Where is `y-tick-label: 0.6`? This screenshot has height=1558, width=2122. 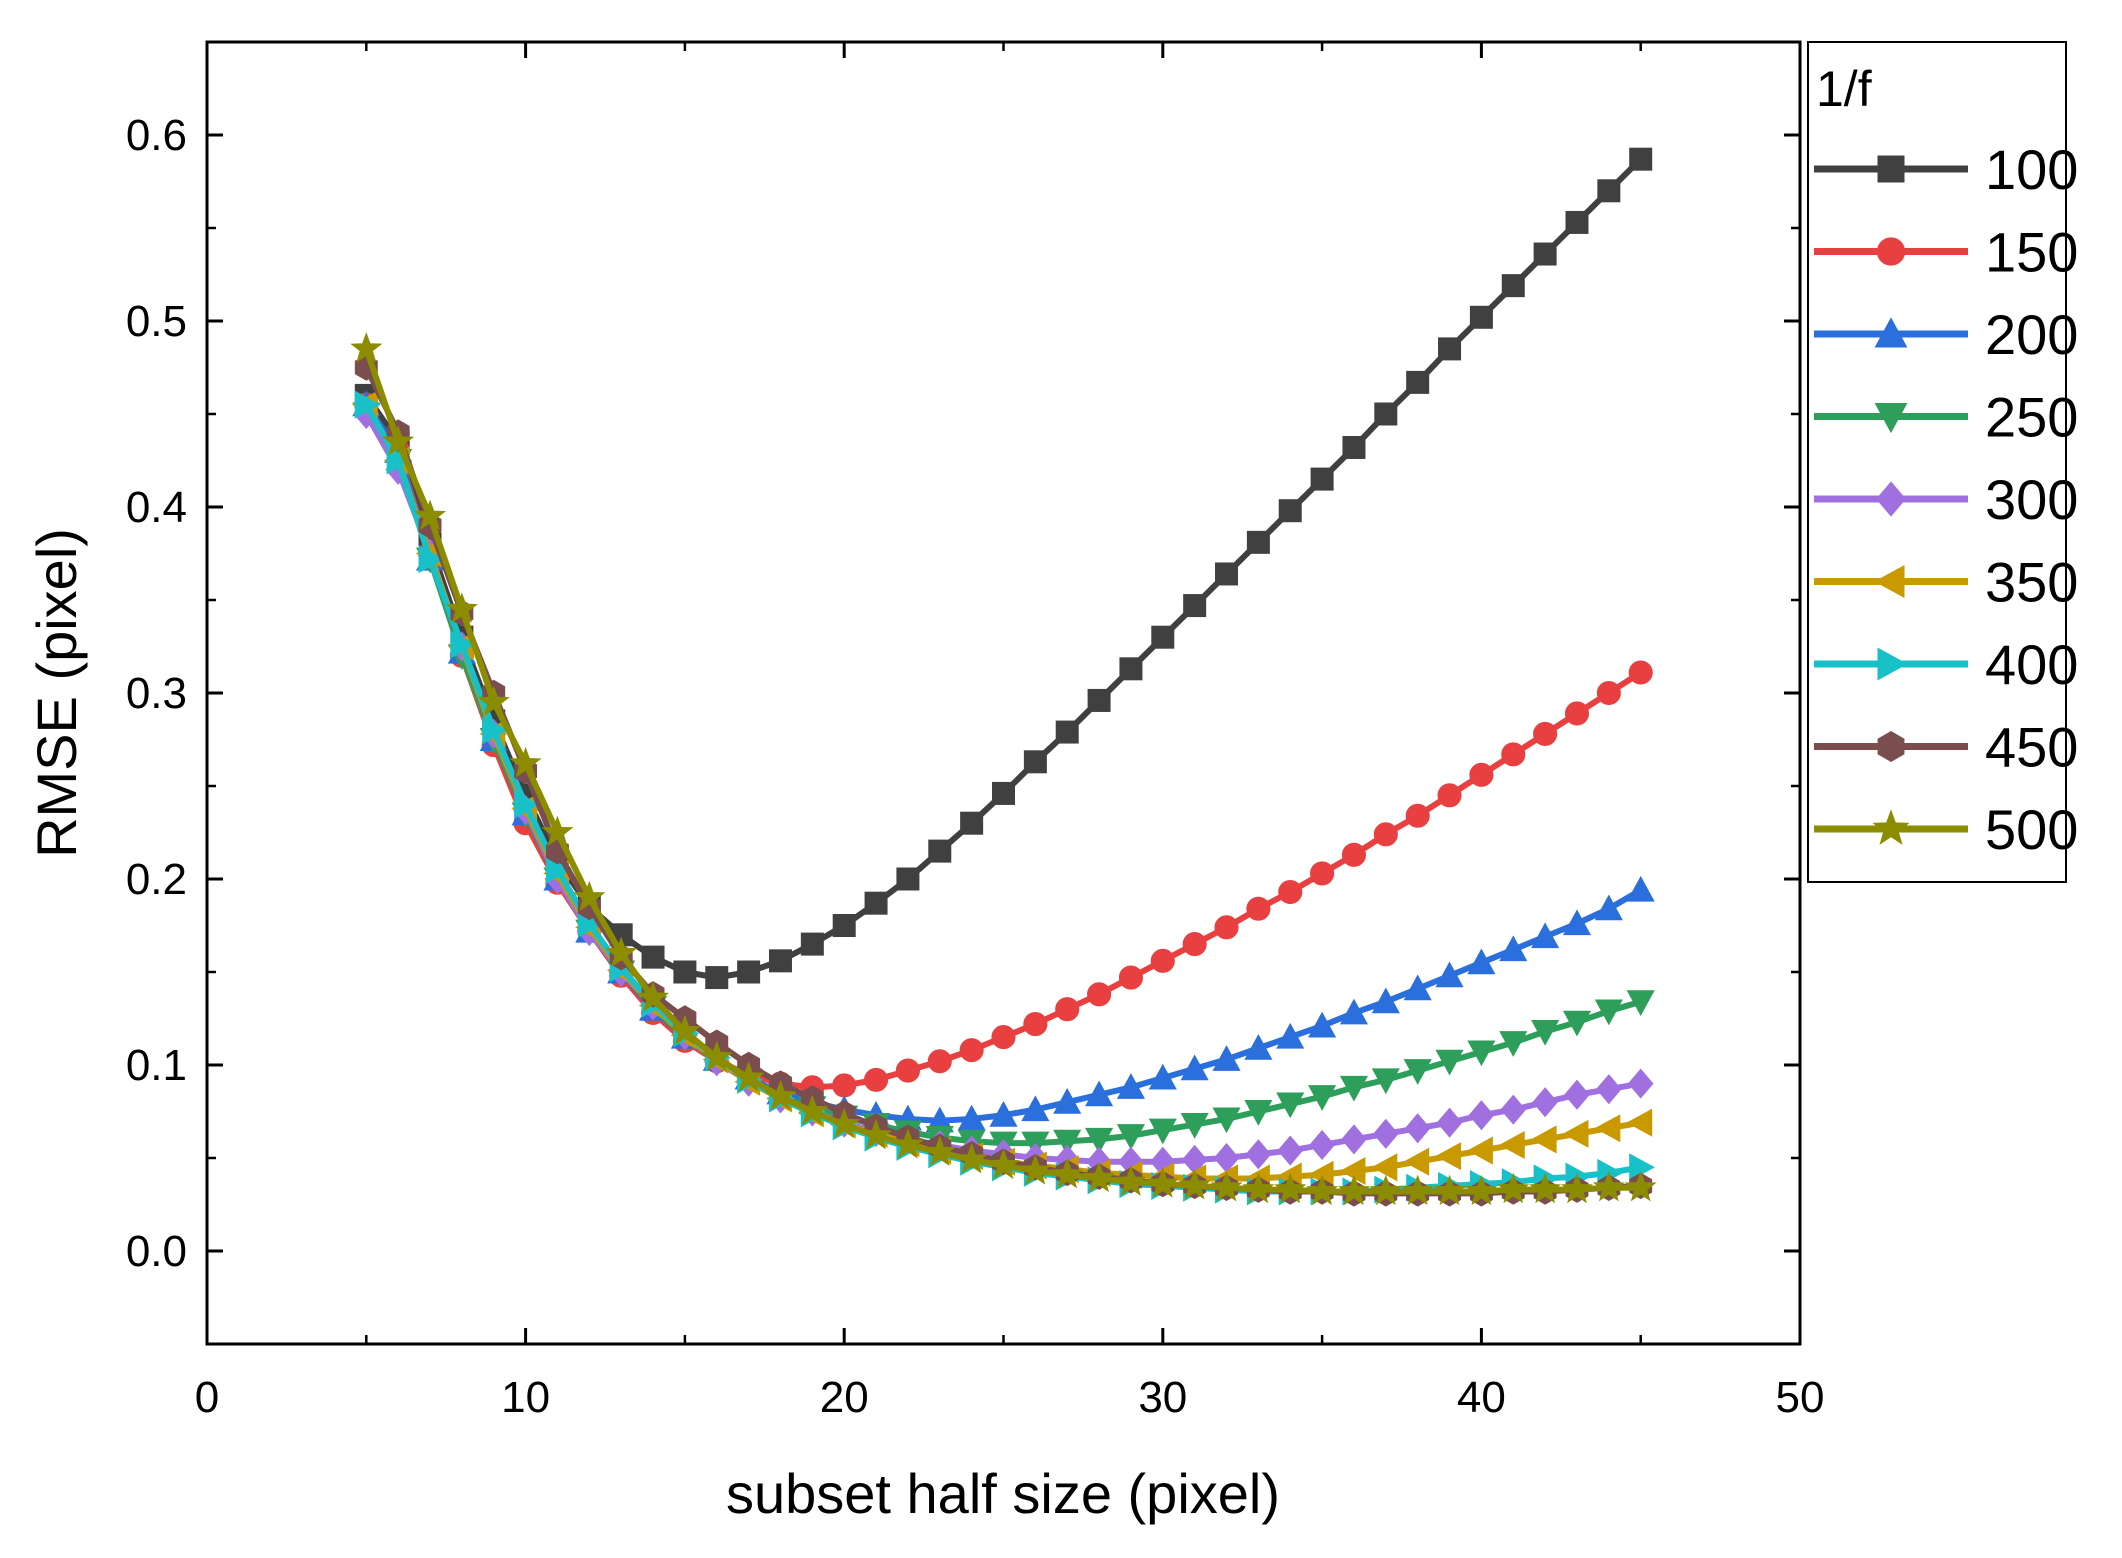 y-tick-label: 0.6 is located at coordinates (156, 135).